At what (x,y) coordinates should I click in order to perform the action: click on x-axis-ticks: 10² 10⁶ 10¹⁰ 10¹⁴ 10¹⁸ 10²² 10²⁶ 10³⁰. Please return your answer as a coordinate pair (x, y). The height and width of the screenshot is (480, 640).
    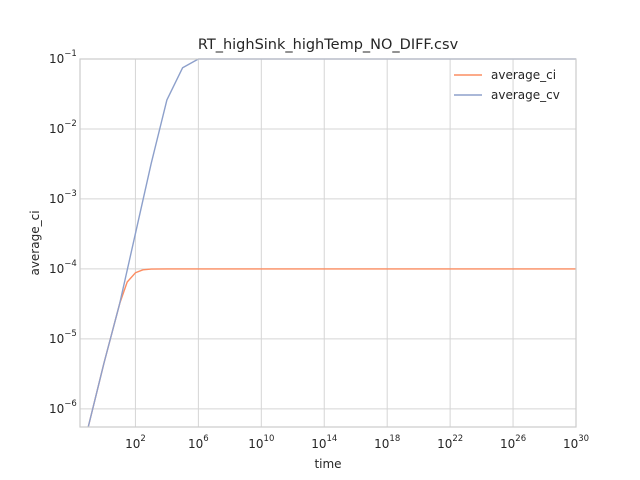
    Looking at the image, I should click on (357, 442).